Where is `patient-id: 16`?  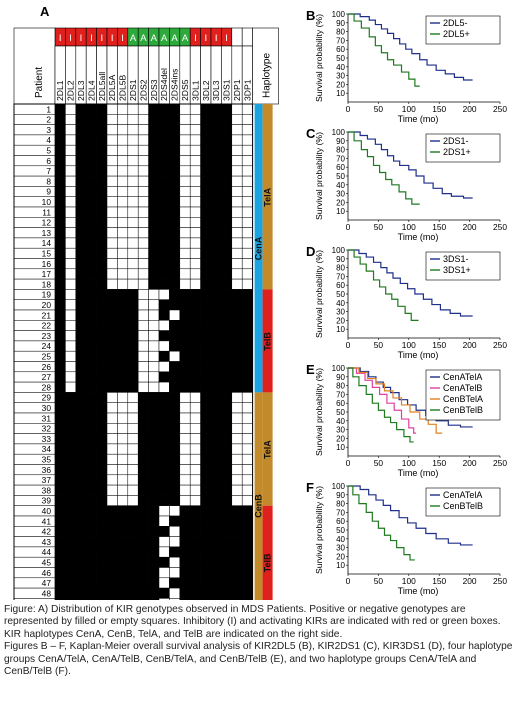
patient-id: 16 is located at coordinates (47, 264).